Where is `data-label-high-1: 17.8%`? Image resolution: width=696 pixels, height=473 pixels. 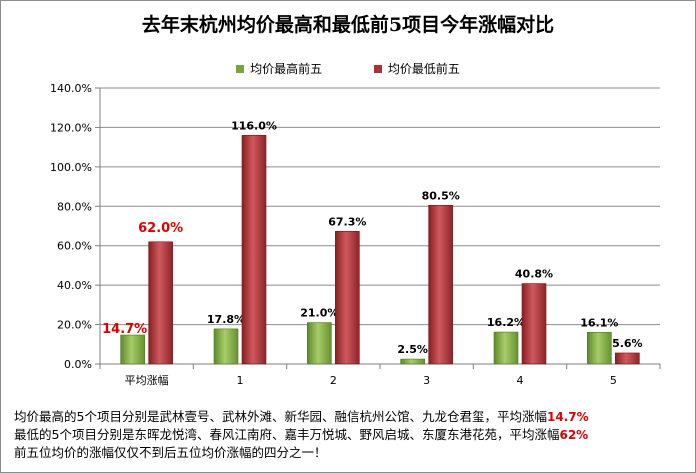
data-label-high-1: 17.8% is located at coordinates (226, 319).